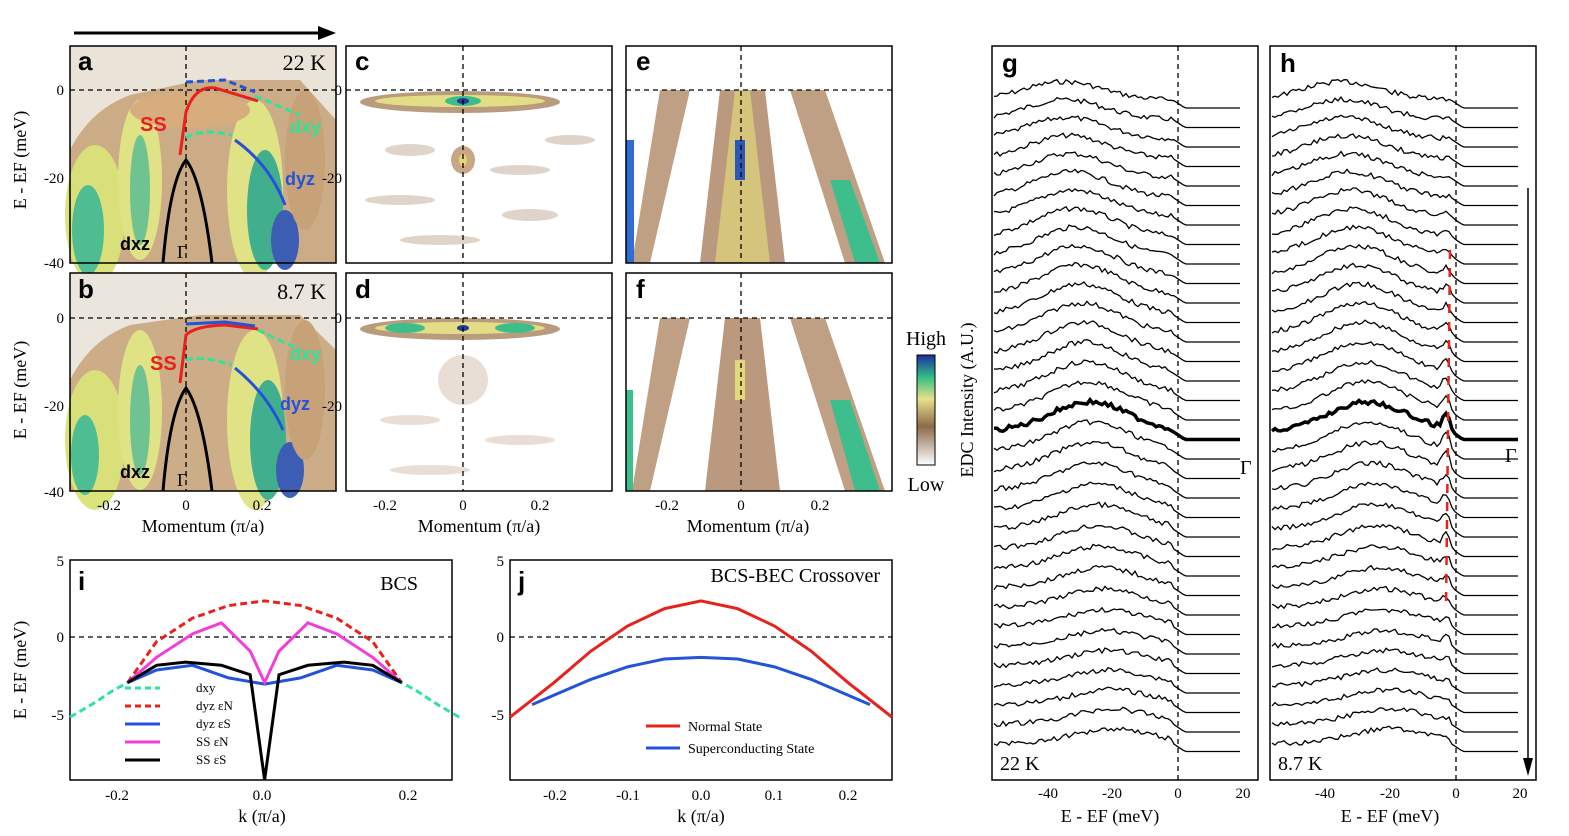 The height and width of the screenshot is (836, 1569). I want to click on panel-g-xlabel: E - EF (meV), so click(1110, 816).